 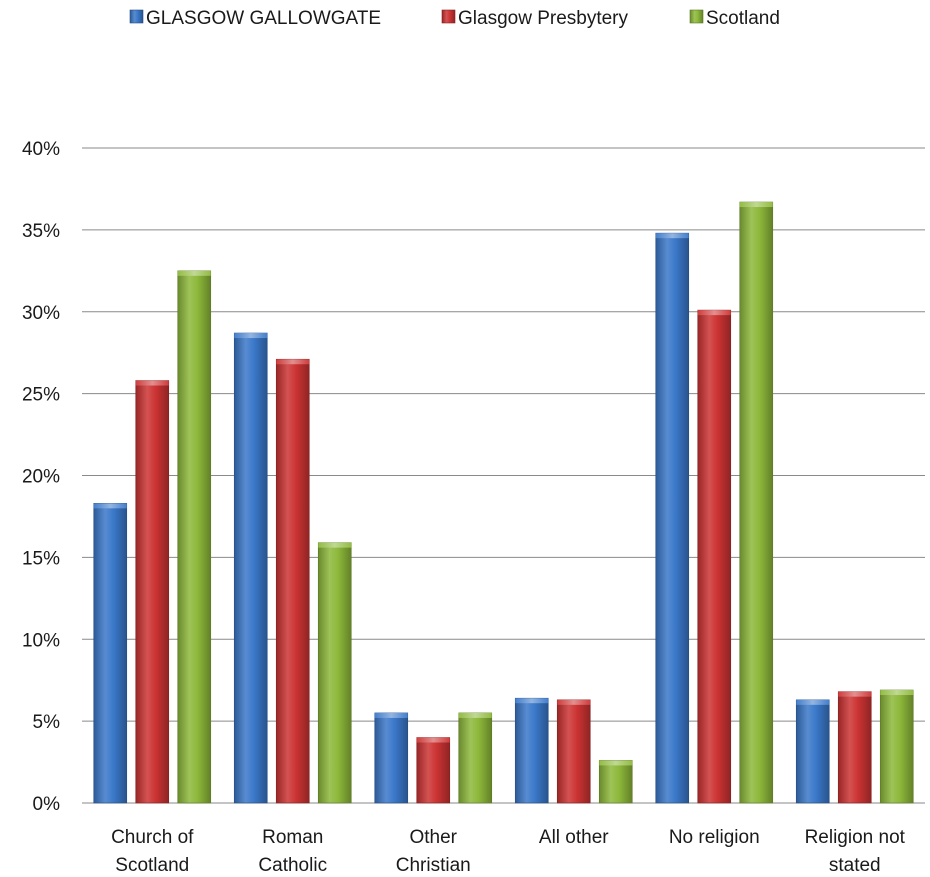 What do you see at coordinates (152, 851) in the screenshot?
I see `x-tick-label: Church of Scotland` at bounding box center [152, 851].